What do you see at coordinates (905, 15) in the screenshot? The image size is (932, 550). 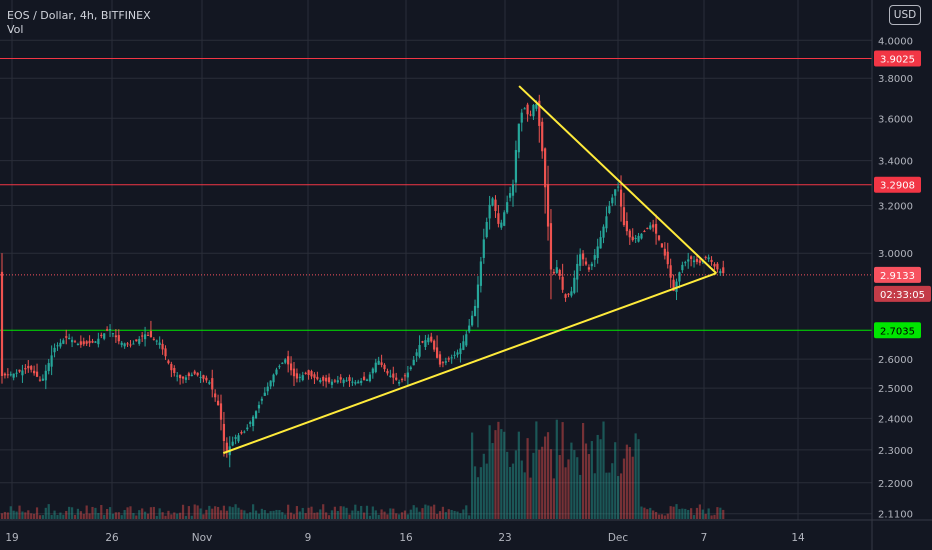 I see `currency-button: USD` at bounding box center [905, 15].